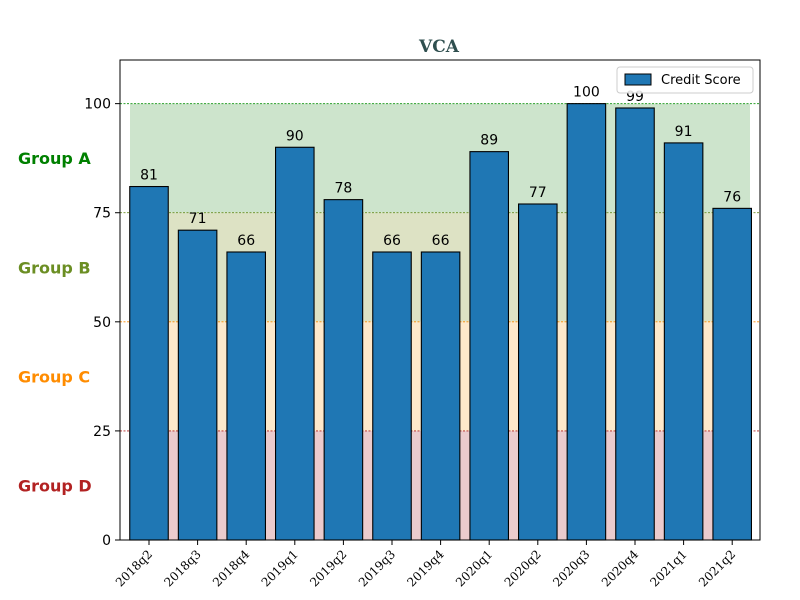  What do you see at coordinates (538, 193) in the screenshot?
I see `bar-value-label: 77` at bounding box center [538, 193].